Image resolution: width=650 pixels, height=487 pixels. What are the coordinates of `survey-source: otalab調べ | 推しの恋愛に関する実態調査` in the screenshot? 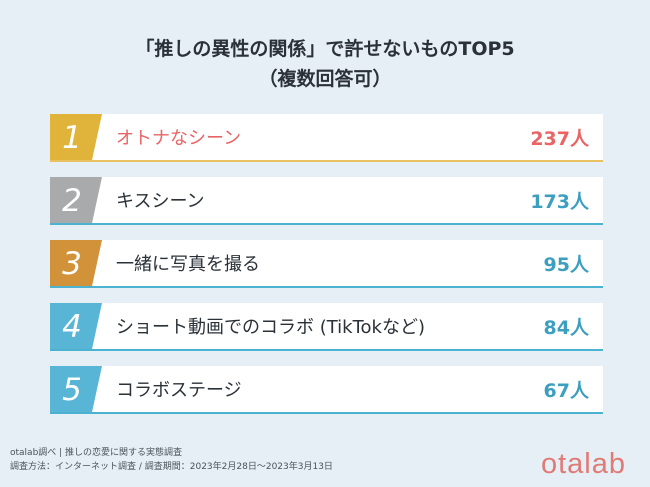 It's located at (96, 453).